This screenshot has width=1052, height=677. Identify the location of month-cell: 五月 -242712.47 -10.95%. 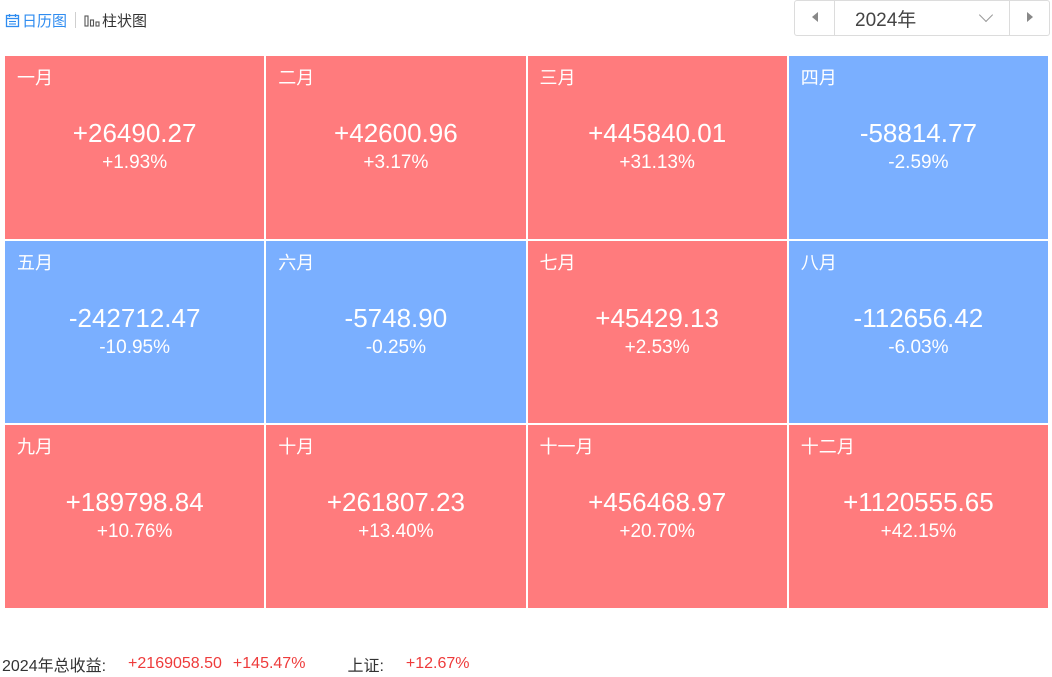
(135, 332).